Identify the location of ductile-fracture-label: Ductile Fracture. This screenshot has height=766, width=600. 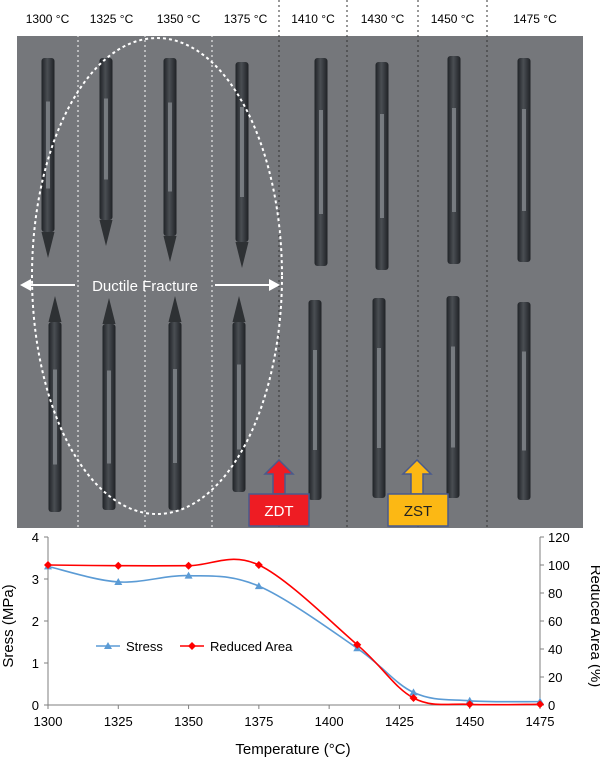
(145, 286).